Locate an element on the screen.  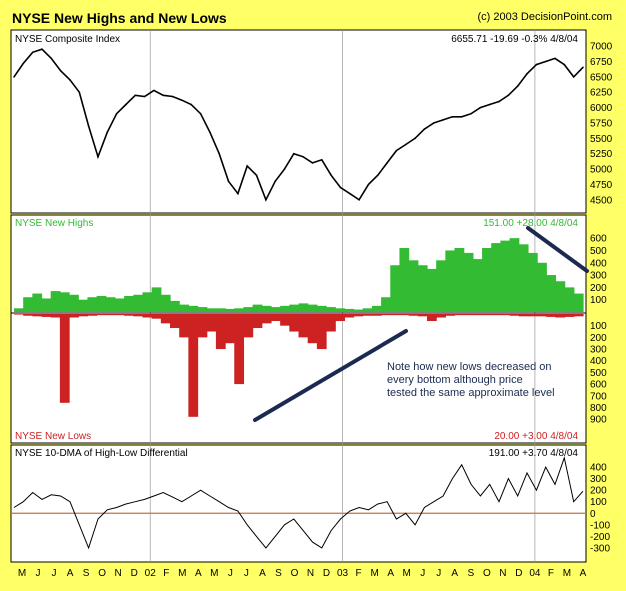
x-tick-label: M is located at coordinates (214, 573).